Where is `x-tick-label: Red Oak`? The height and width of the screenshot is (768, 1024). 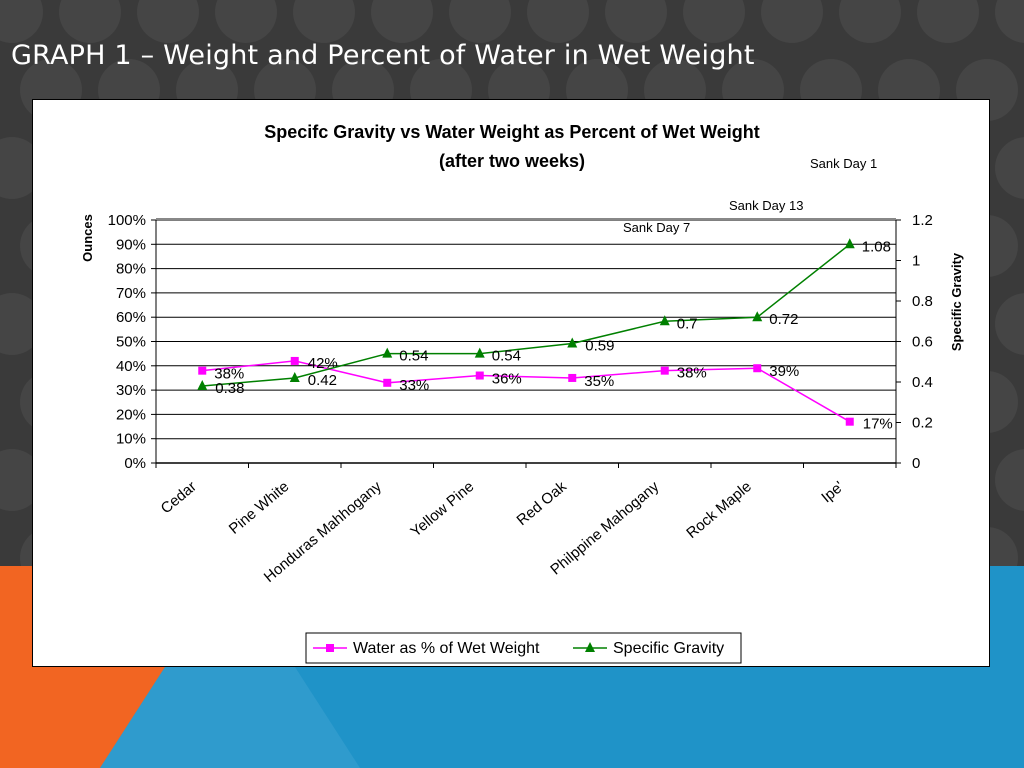 x-tick-label: Red Oak is located at coordinates (542, 503).